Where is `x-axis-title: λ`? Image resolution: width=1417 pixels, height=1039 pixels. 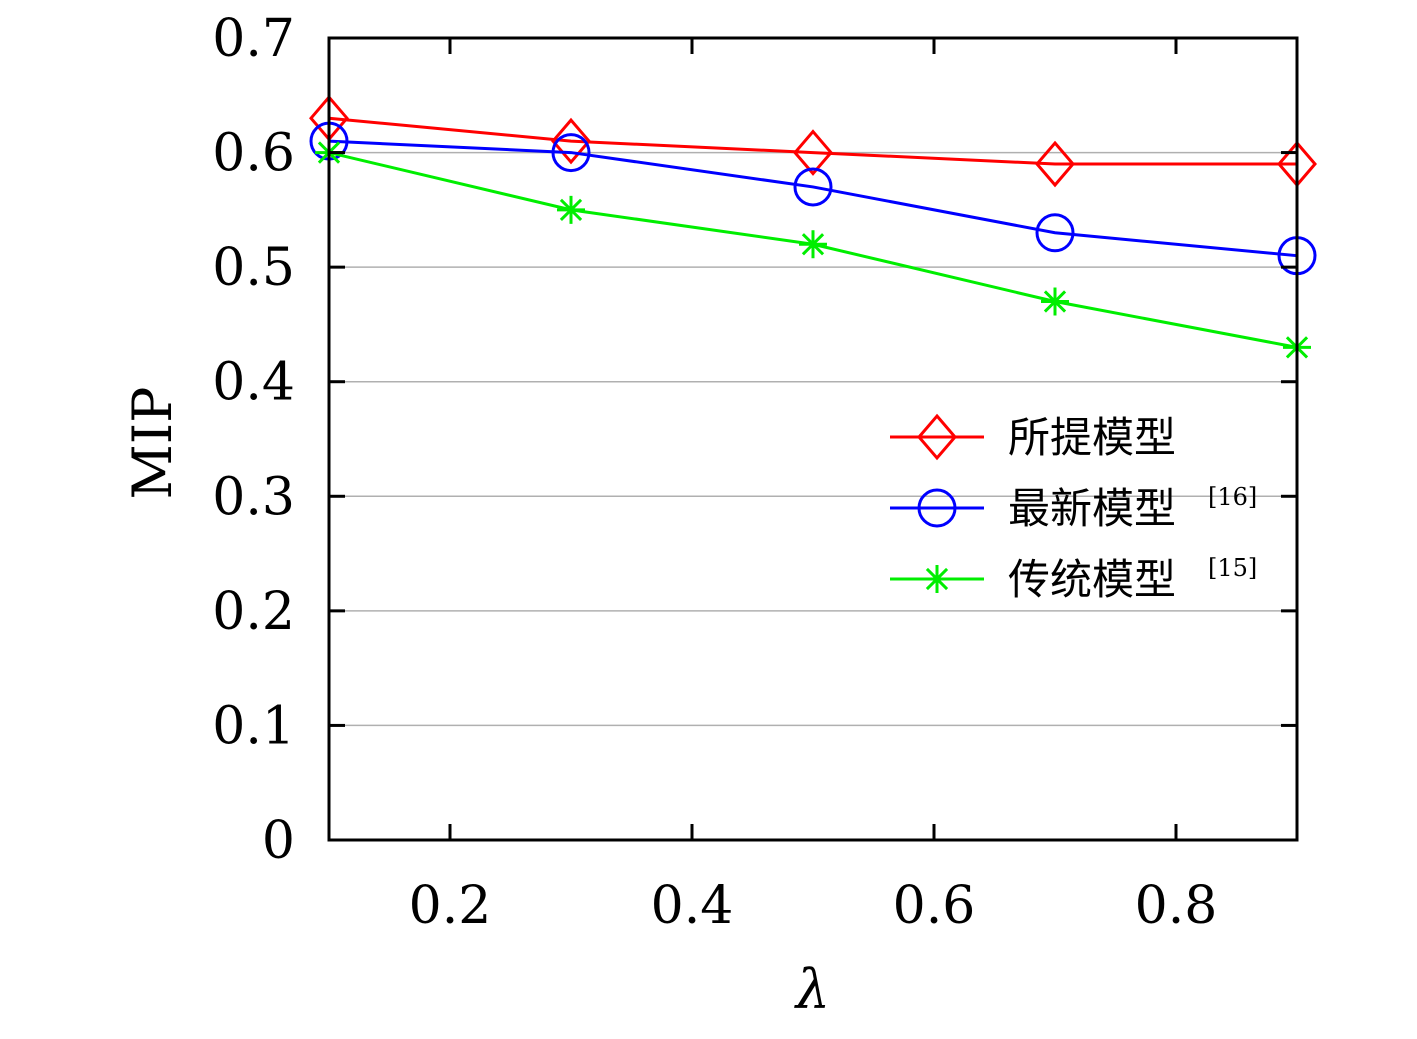
x-axis-title: λ is located at coordinates (812, 989).